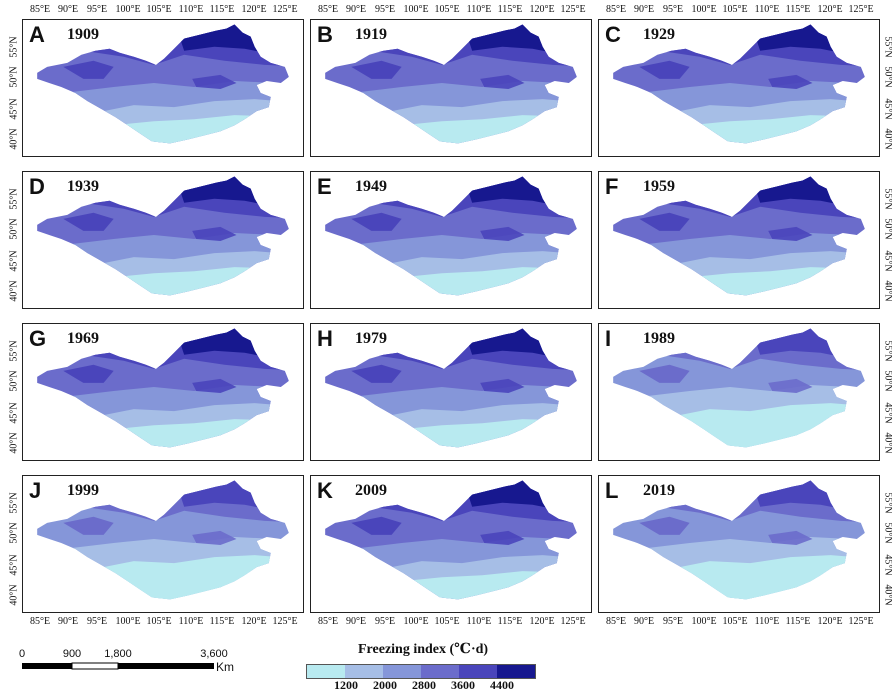  Describe the element at coordinates (371, 490) in the screenshot. I see `panel-year: 2009` at that location.